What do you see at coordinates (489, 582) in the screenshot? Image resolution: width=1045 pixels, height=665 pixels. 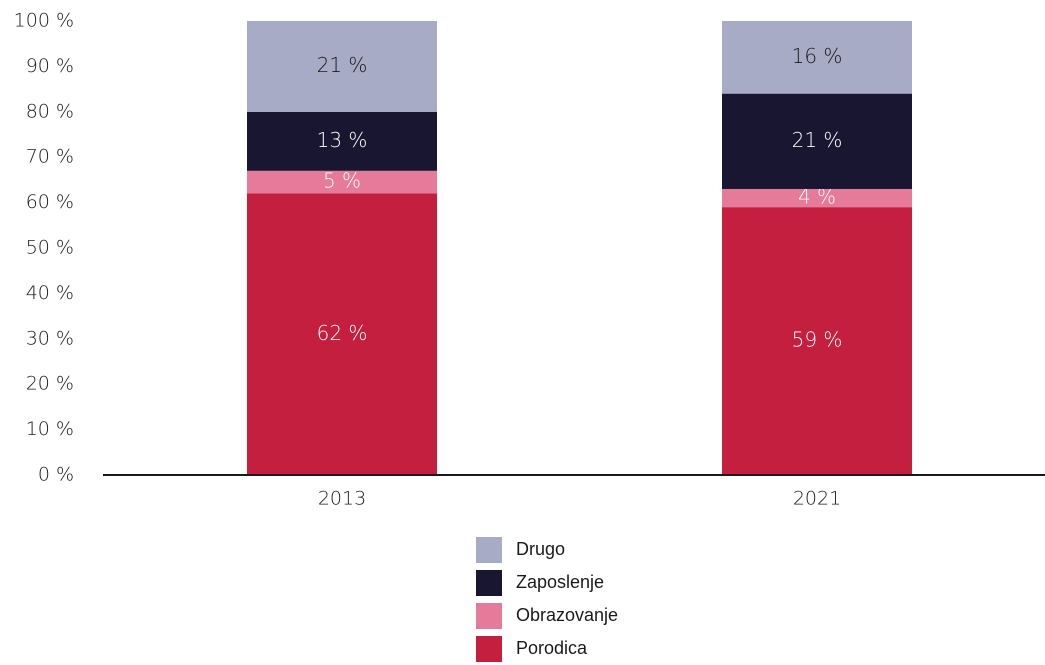 I see `legend-swatch-zaposlenje` at bounding box center [489, 582].